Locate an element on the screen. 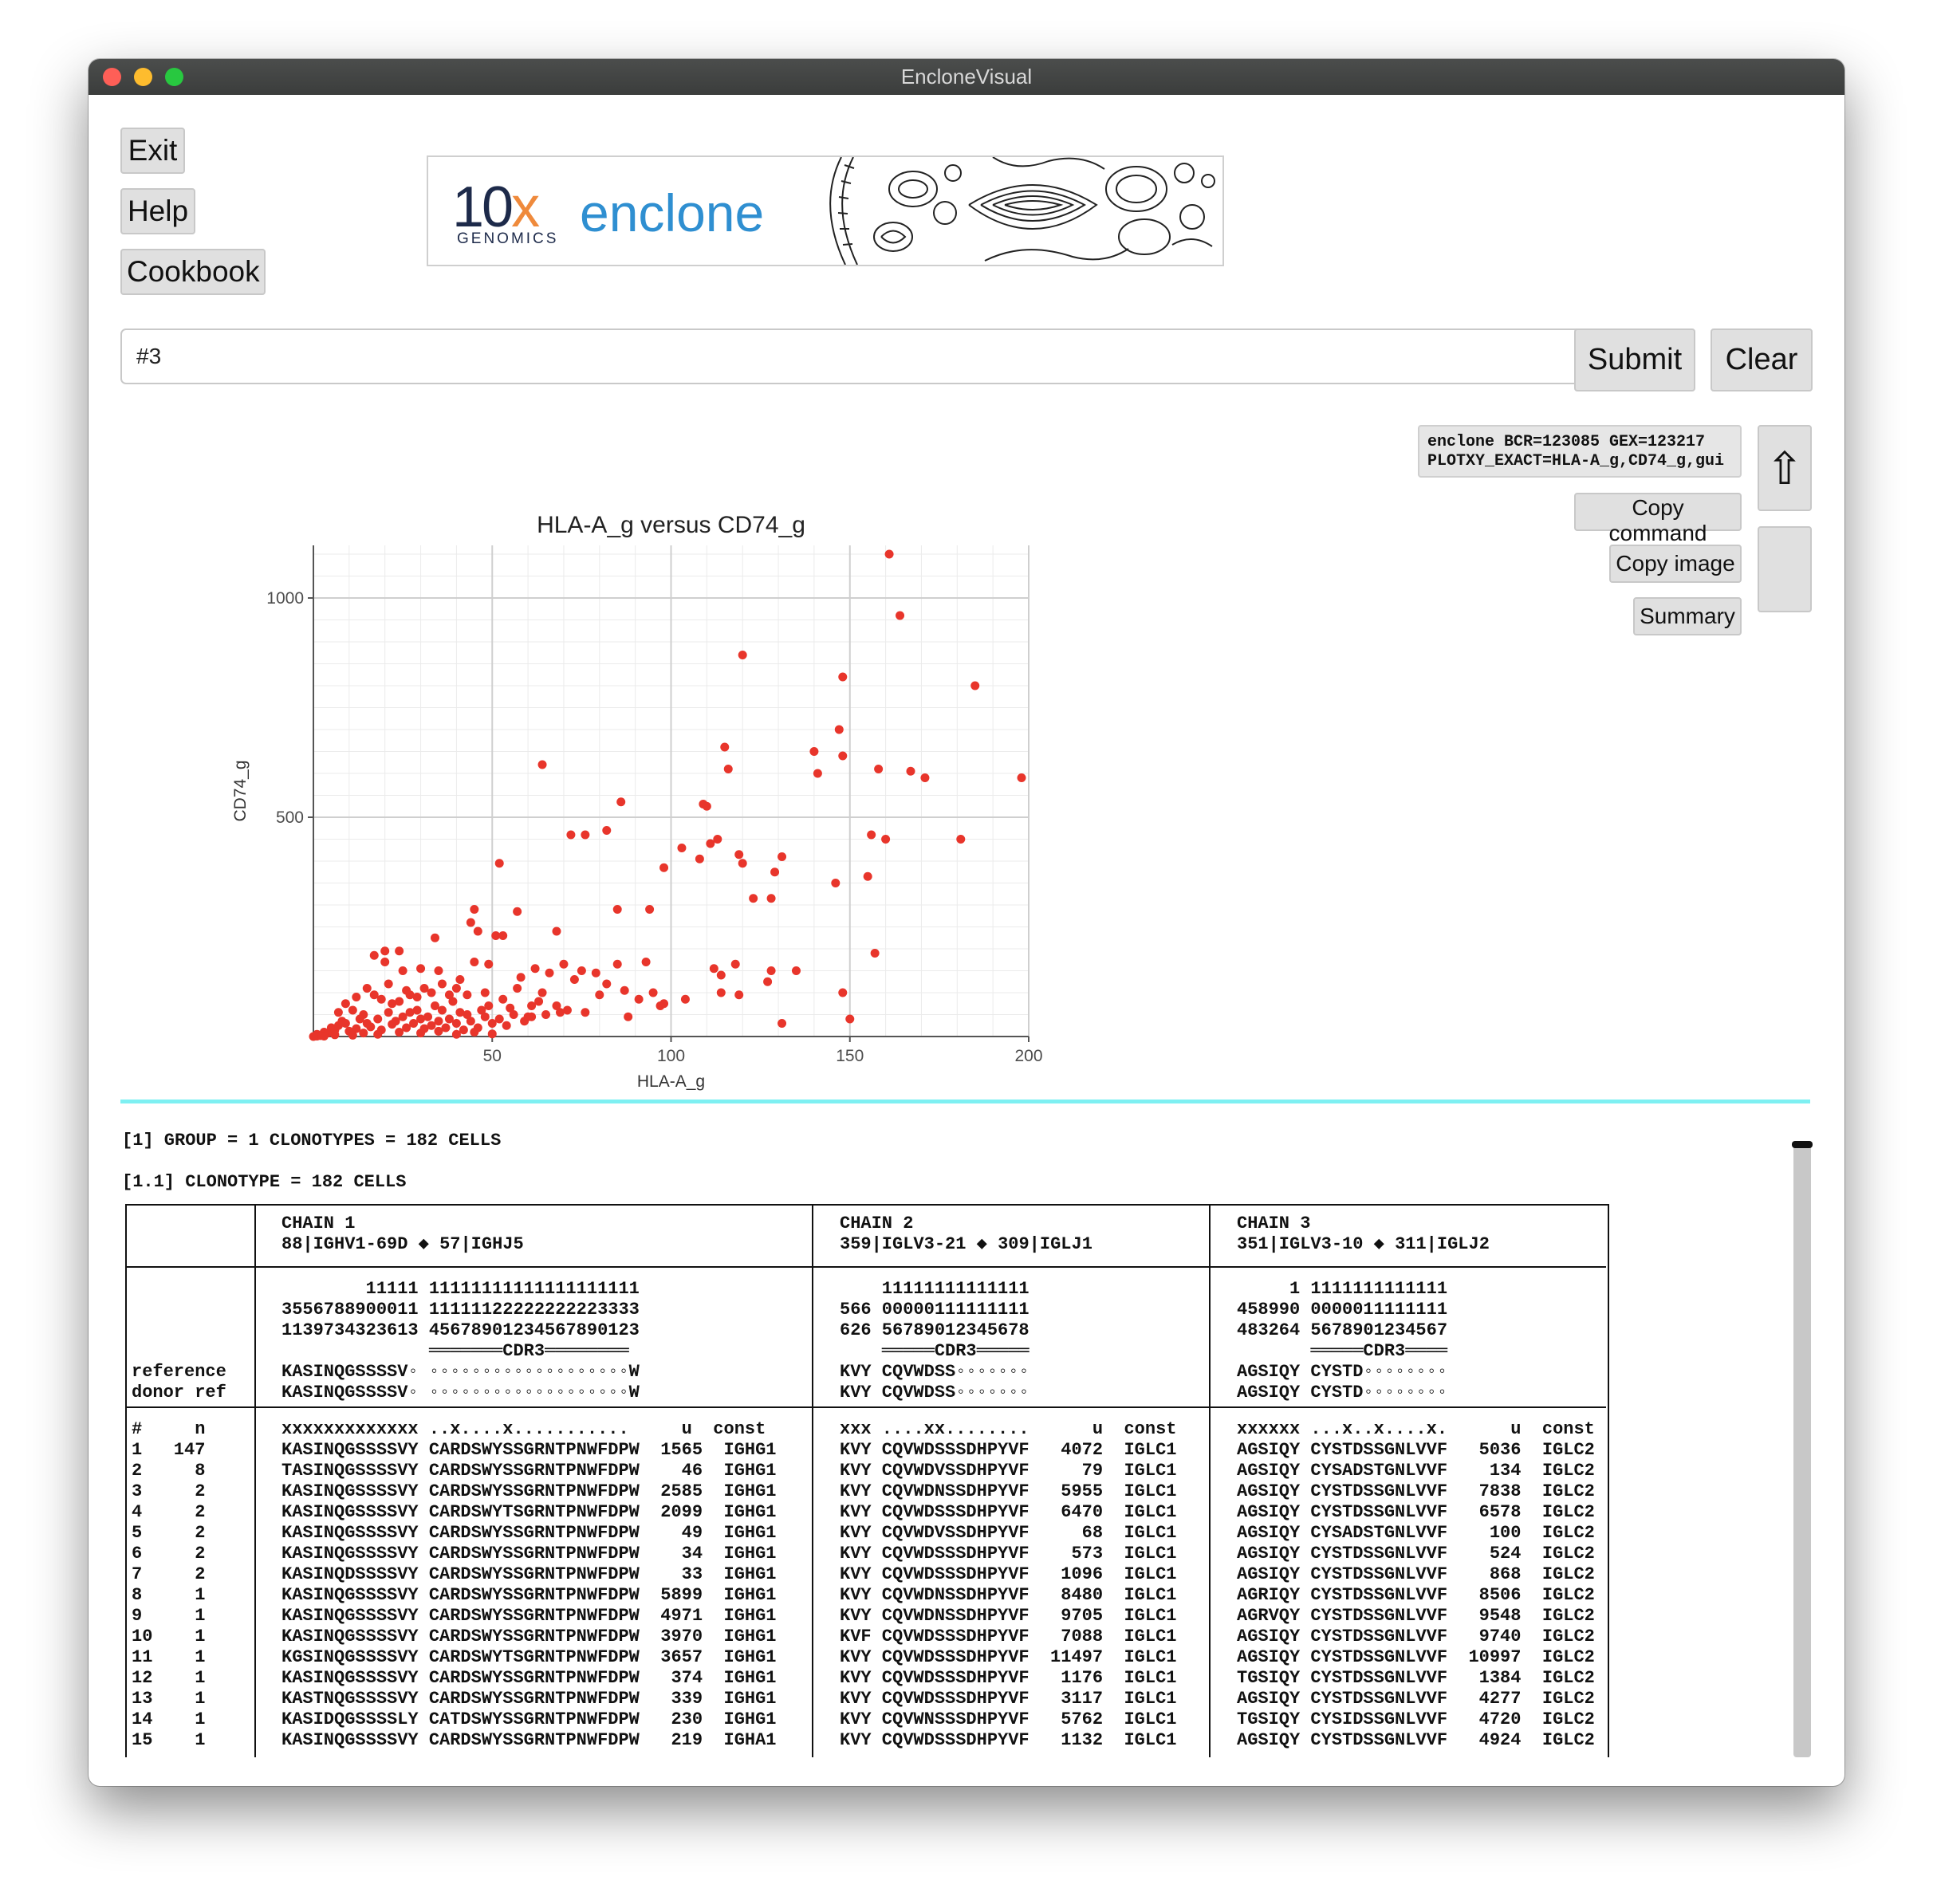  genomics-wordmark: GENOMICS is located at coordinates (508, 238).